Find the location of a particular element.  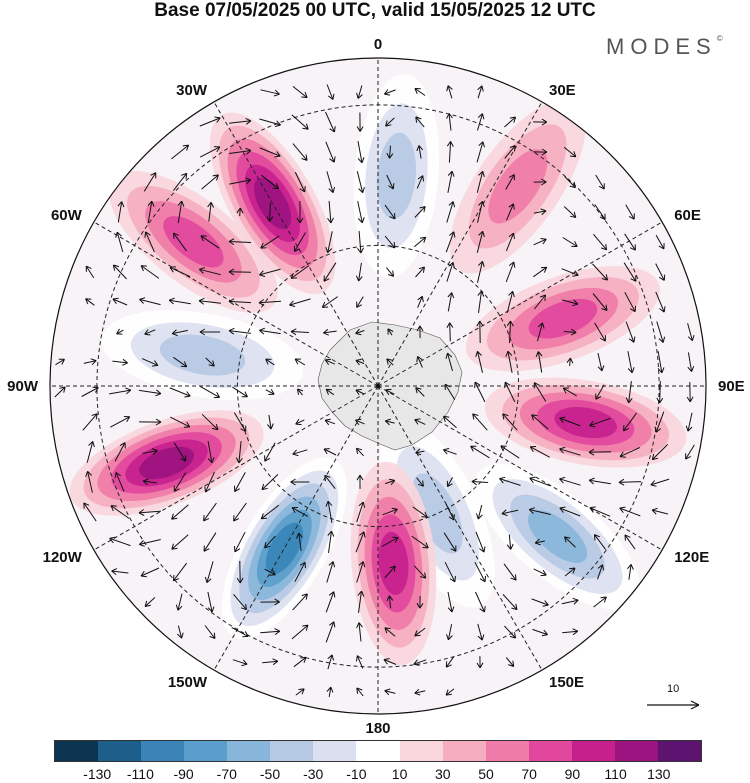

colorbar-labels: -130 -110 -90 -70 -50 -30 -10 10 30 50 70 90 110 130 is located at coordinates (375, 774).